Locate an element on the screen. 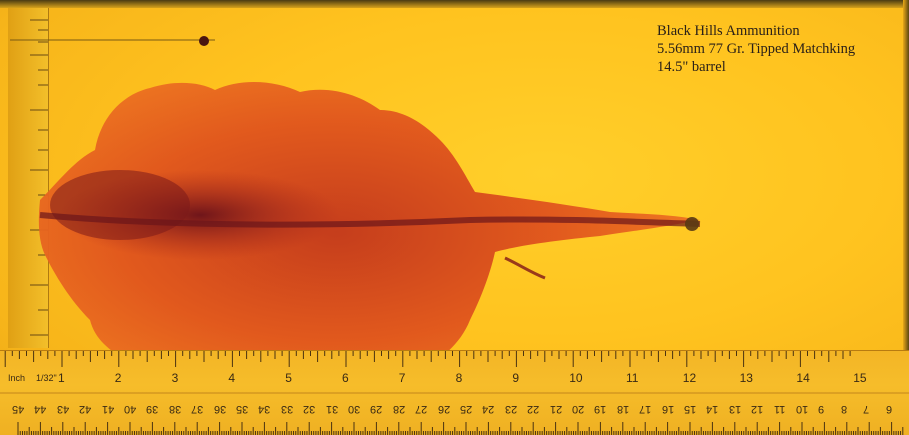 The height and width of the screenshot is (435, 909). inch-label: 7 is located at coordinates (402, 378).